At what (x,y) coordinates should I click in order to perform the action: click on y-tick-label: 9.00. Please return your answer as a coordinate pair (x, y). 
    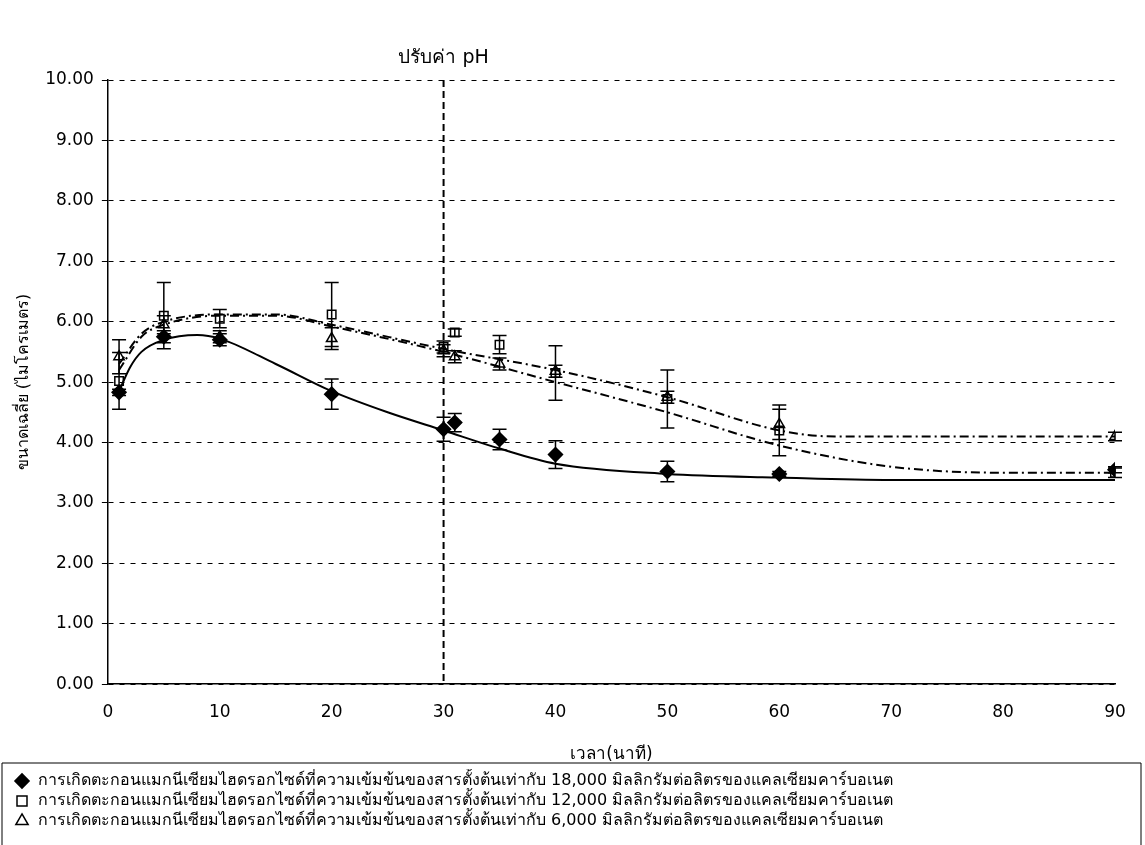
    Looking at the image, I should click on (75, 138).